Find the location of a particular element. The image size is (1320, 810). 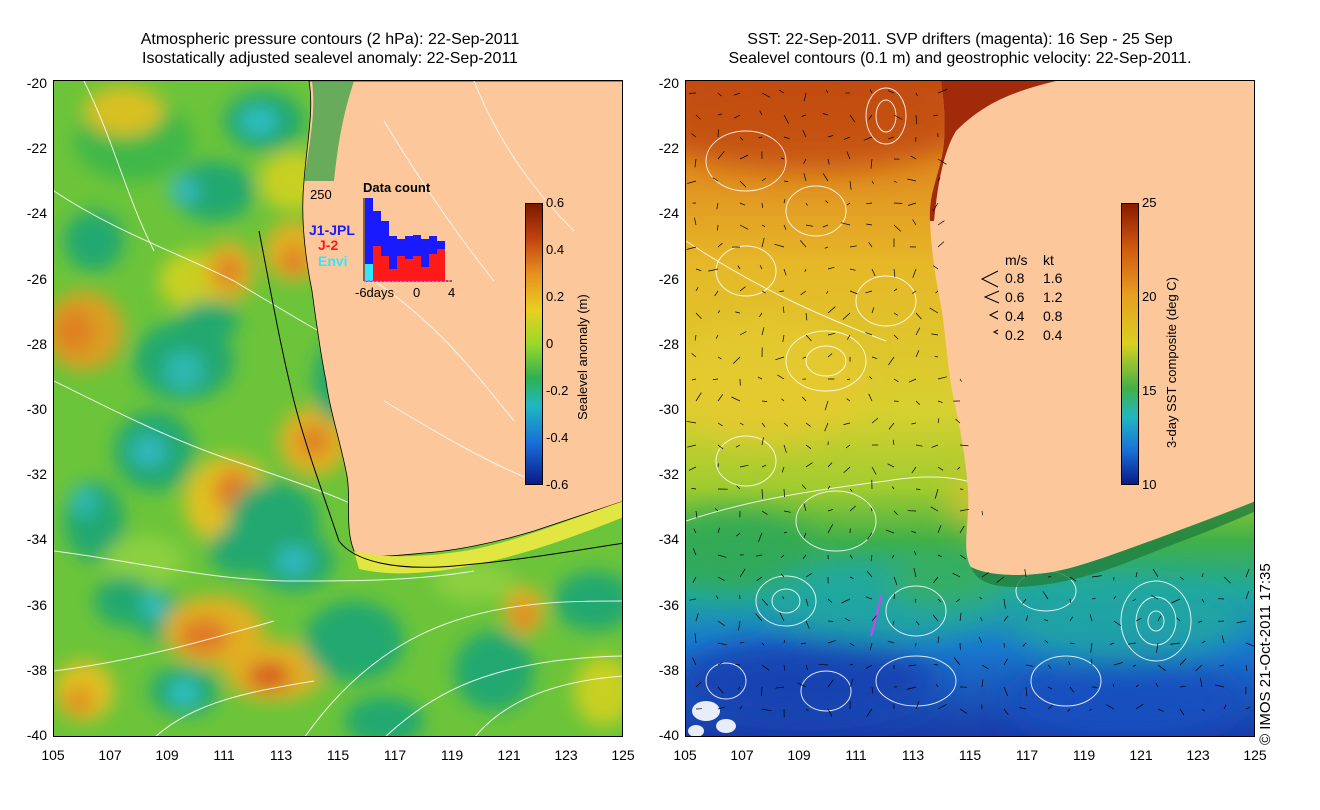

longitude-tick-label: 117 is located at coordinates (395, 755).